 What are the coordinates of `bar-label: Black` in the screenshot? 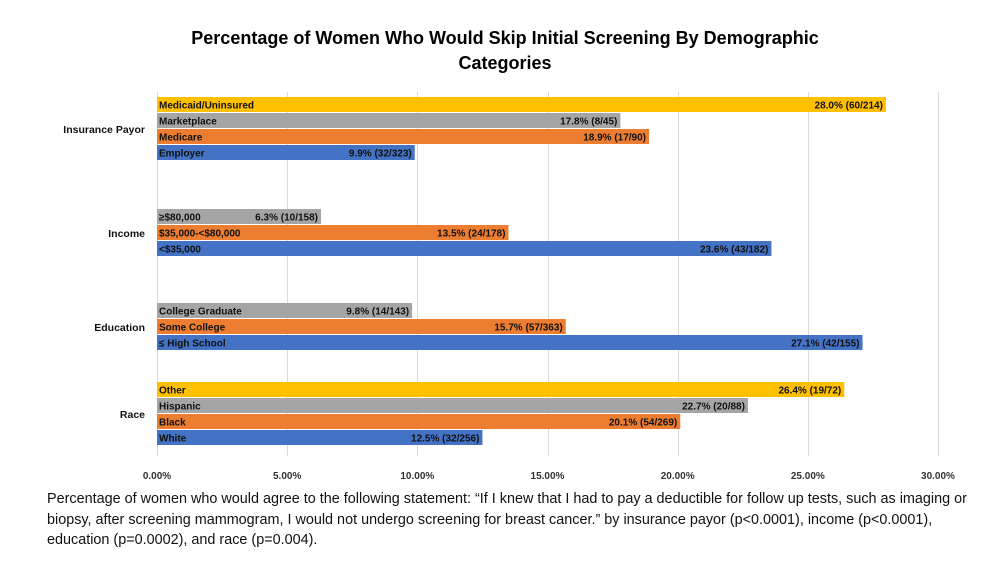 It's located at (172, 423).